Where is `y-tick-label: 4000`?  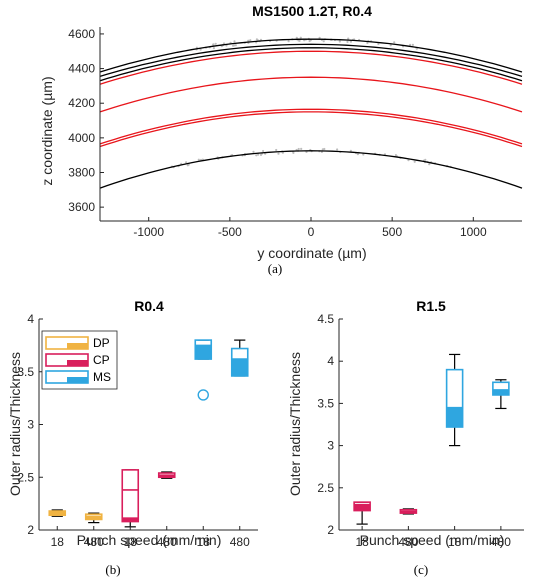
y-tick-label: 4000 is located at coordinates (81, 138).